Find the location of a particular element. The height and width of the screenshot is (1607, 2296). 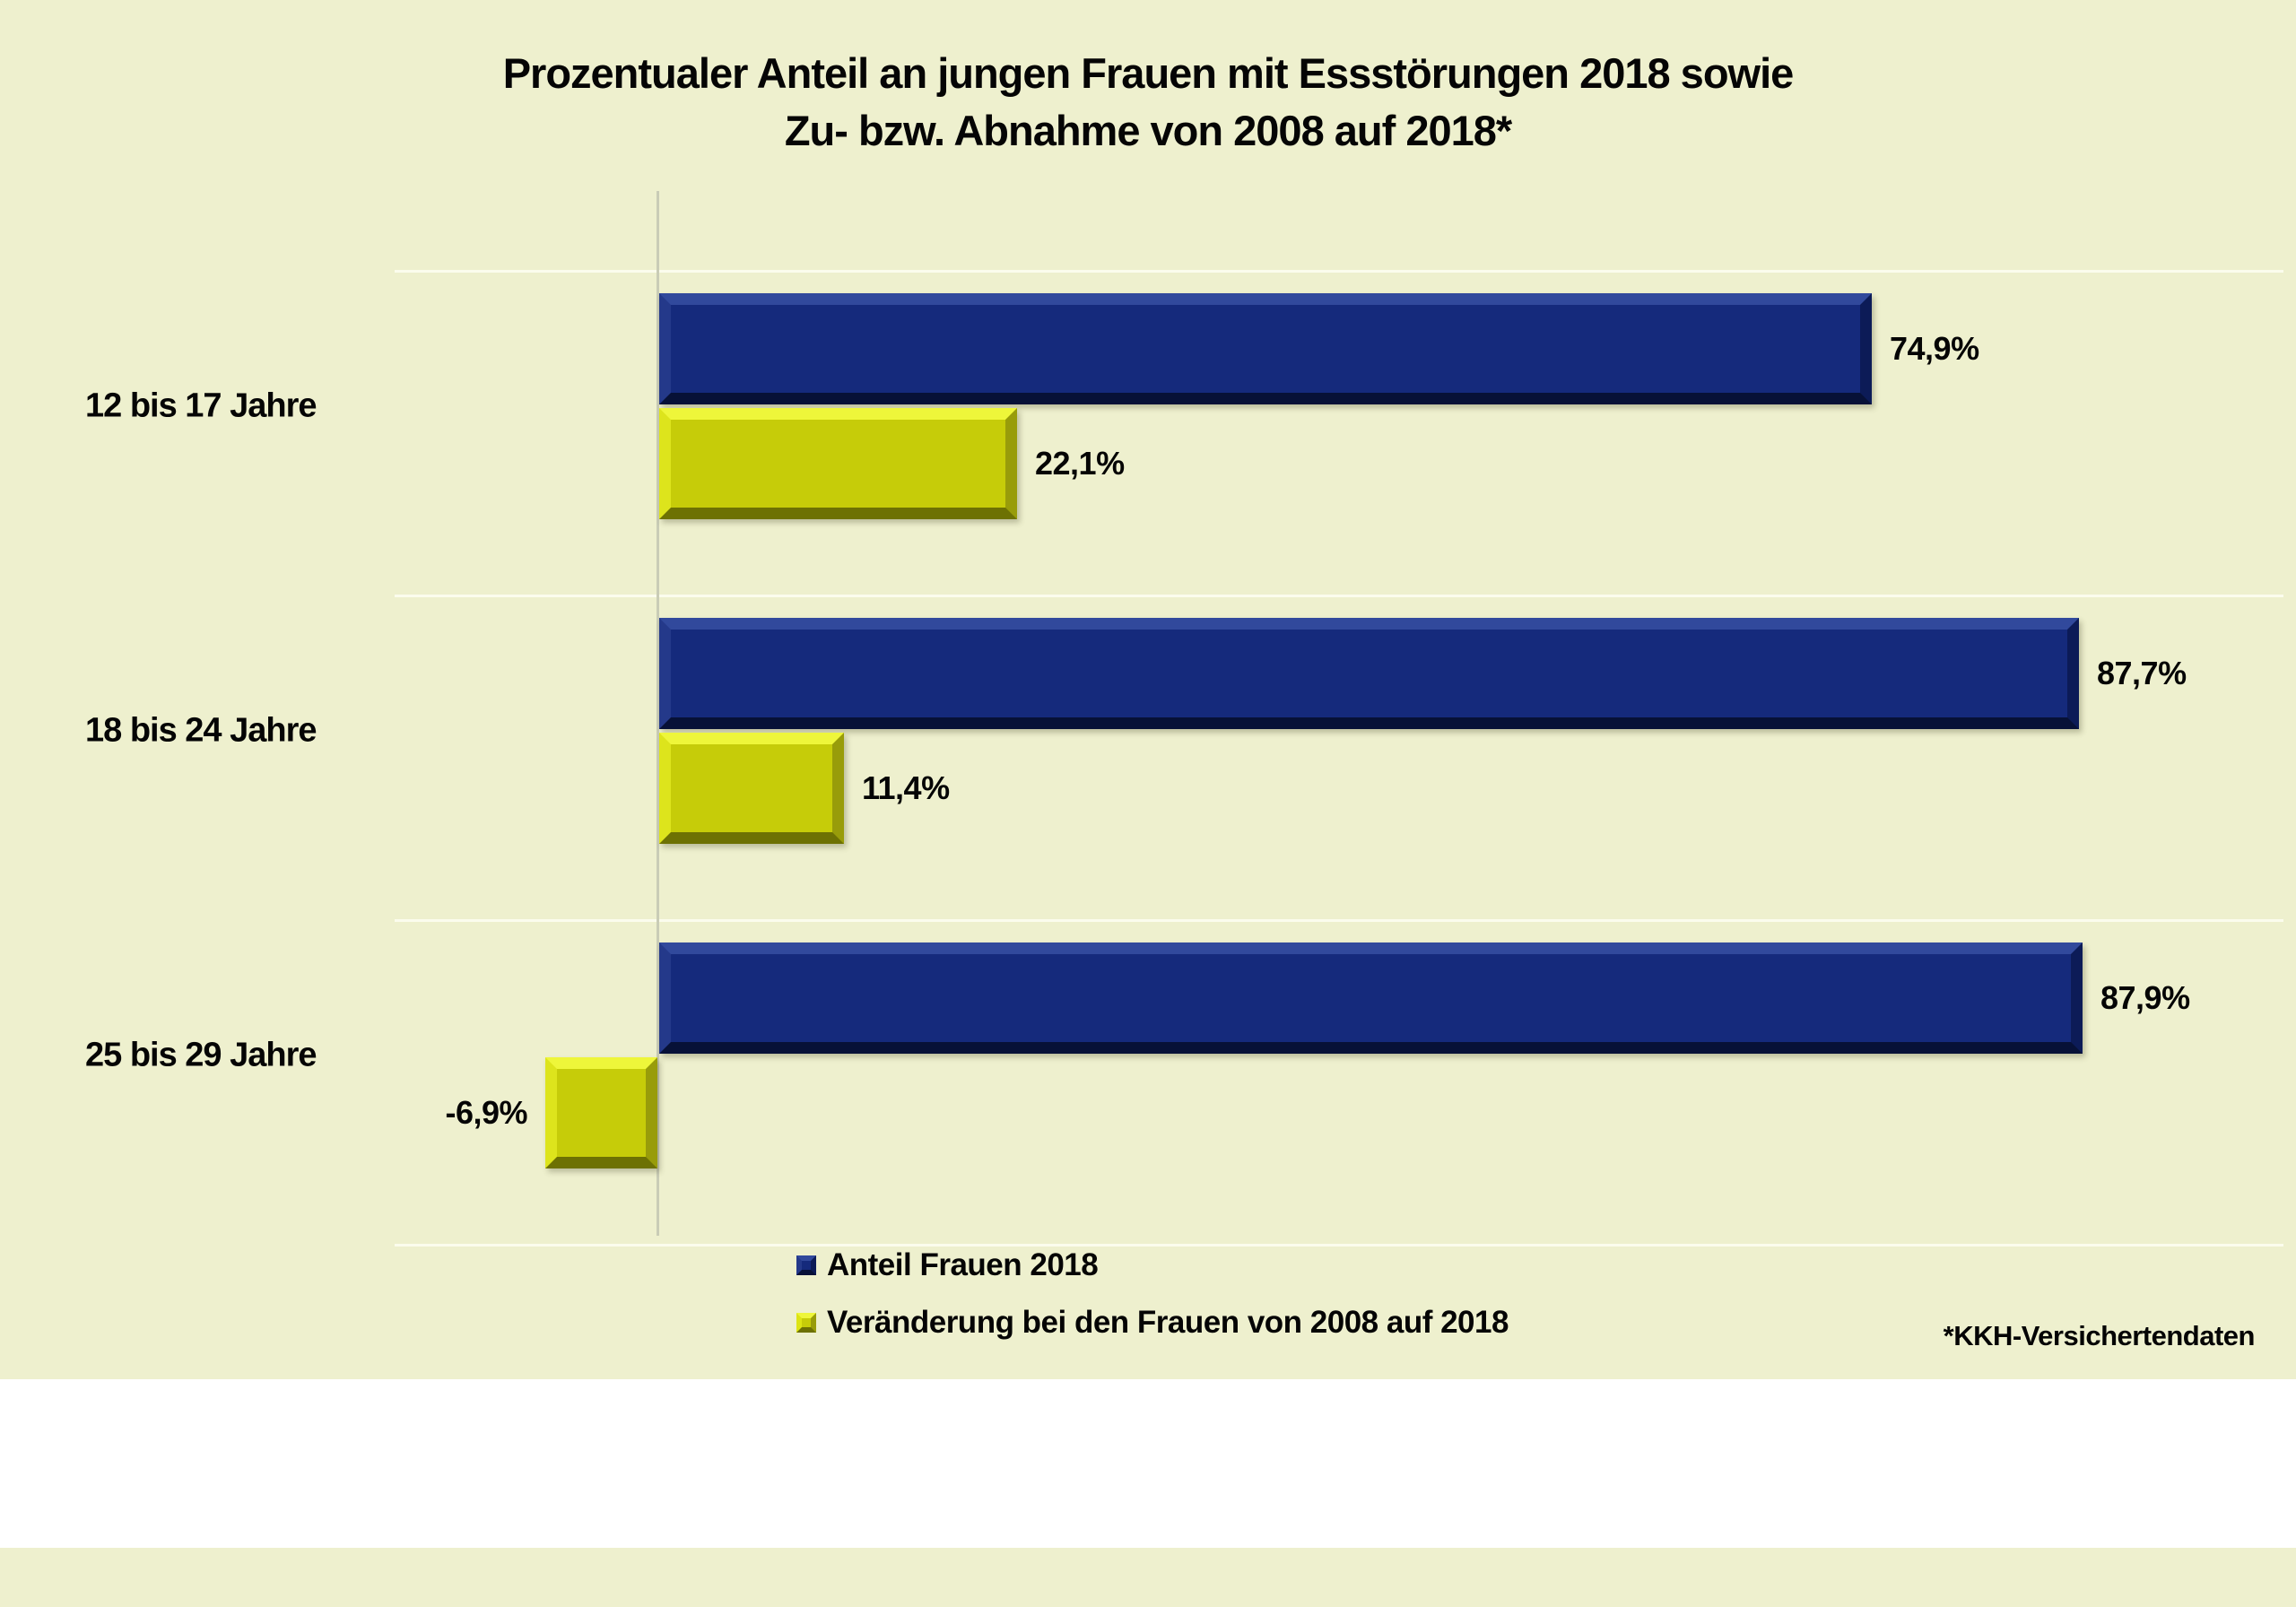

category-label: 25 bis 29 Jahre is located at coordinates (201, 1055).